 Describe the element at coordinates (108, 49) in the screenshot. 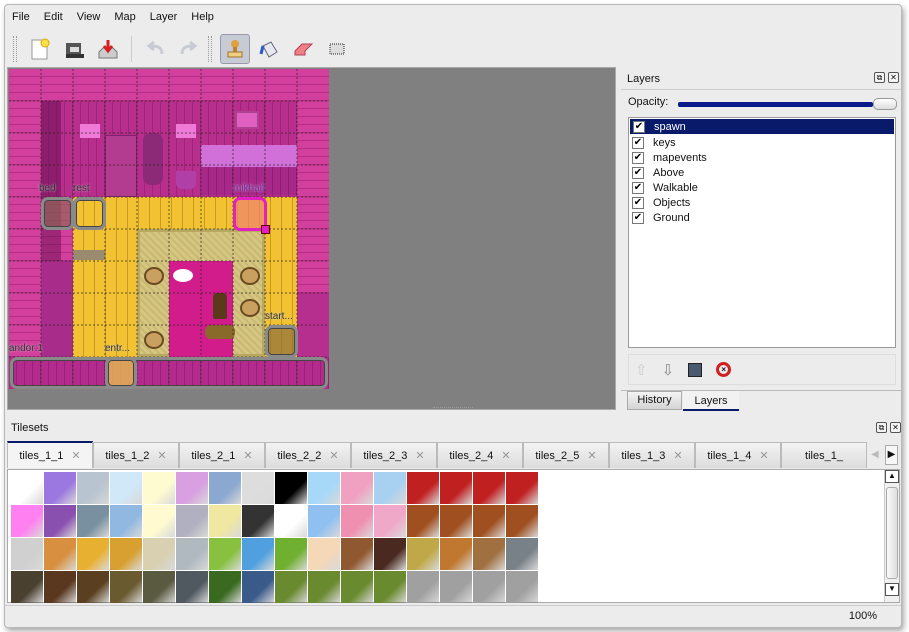

I see `save-icon` at that location.